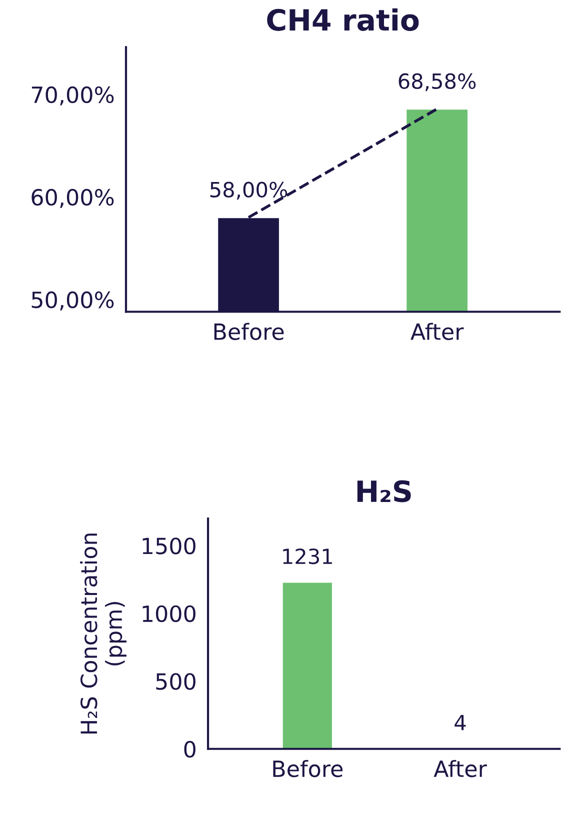  What do you see at coordinates (437, 82) in the screenshot?
I see `data-label: 68,58%` at bounding box center [437, 82].